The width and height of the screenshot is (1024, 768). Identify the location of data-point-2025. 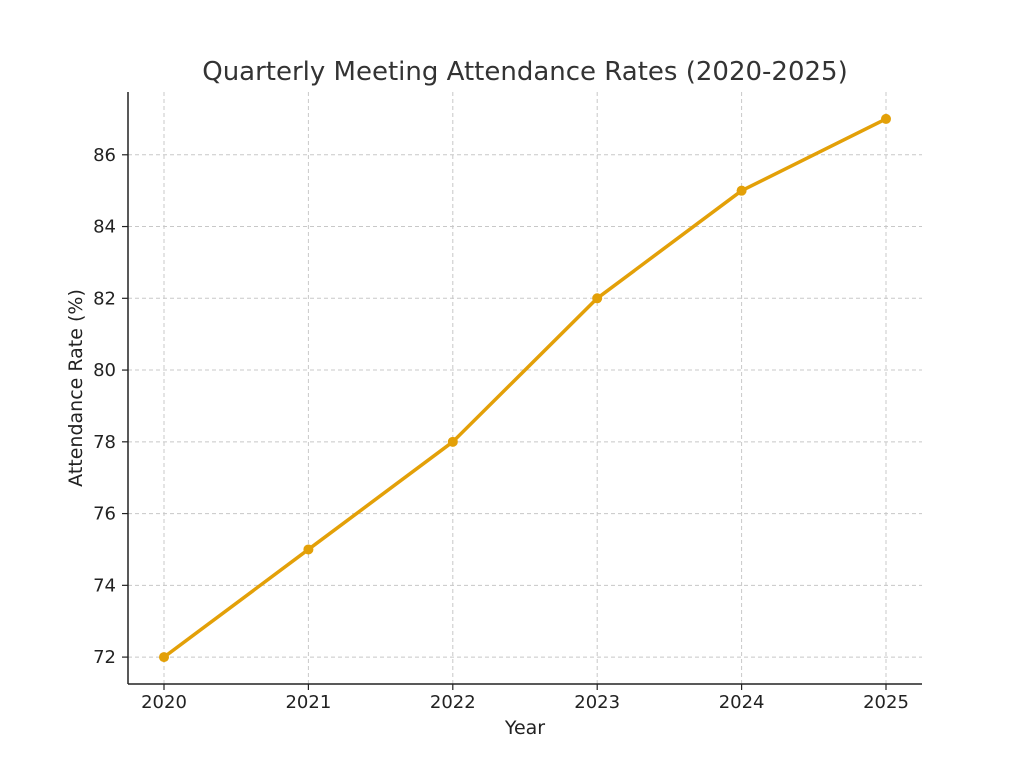
(886, 118).